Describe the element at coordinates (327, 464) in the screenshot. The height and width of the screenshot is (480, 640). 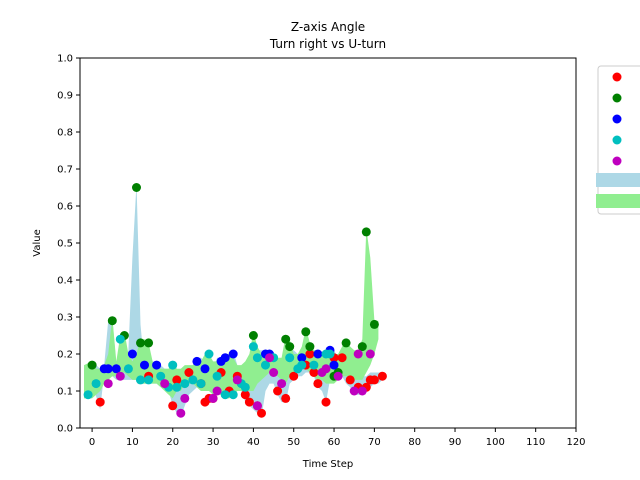
I see `x-axis-label: Time Step` at that location.